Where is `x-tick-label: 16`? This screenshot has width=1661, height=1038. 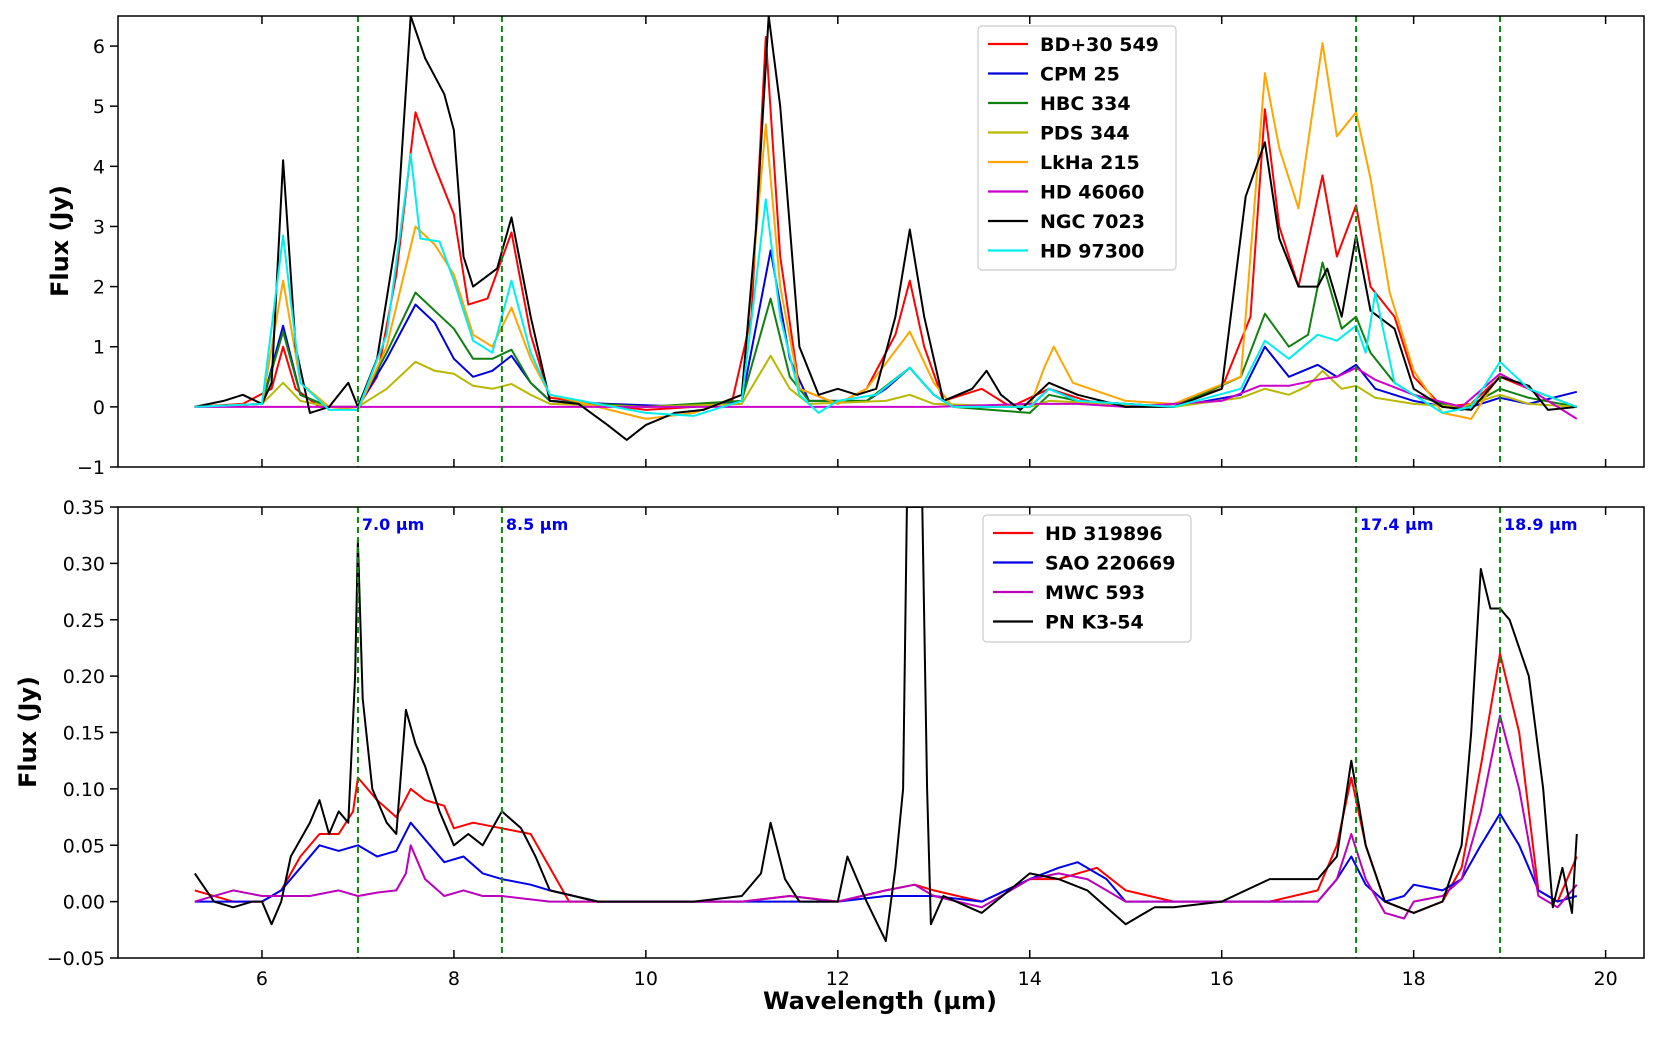 x-tick-label: 16 is located at coordinates (1222, 979).